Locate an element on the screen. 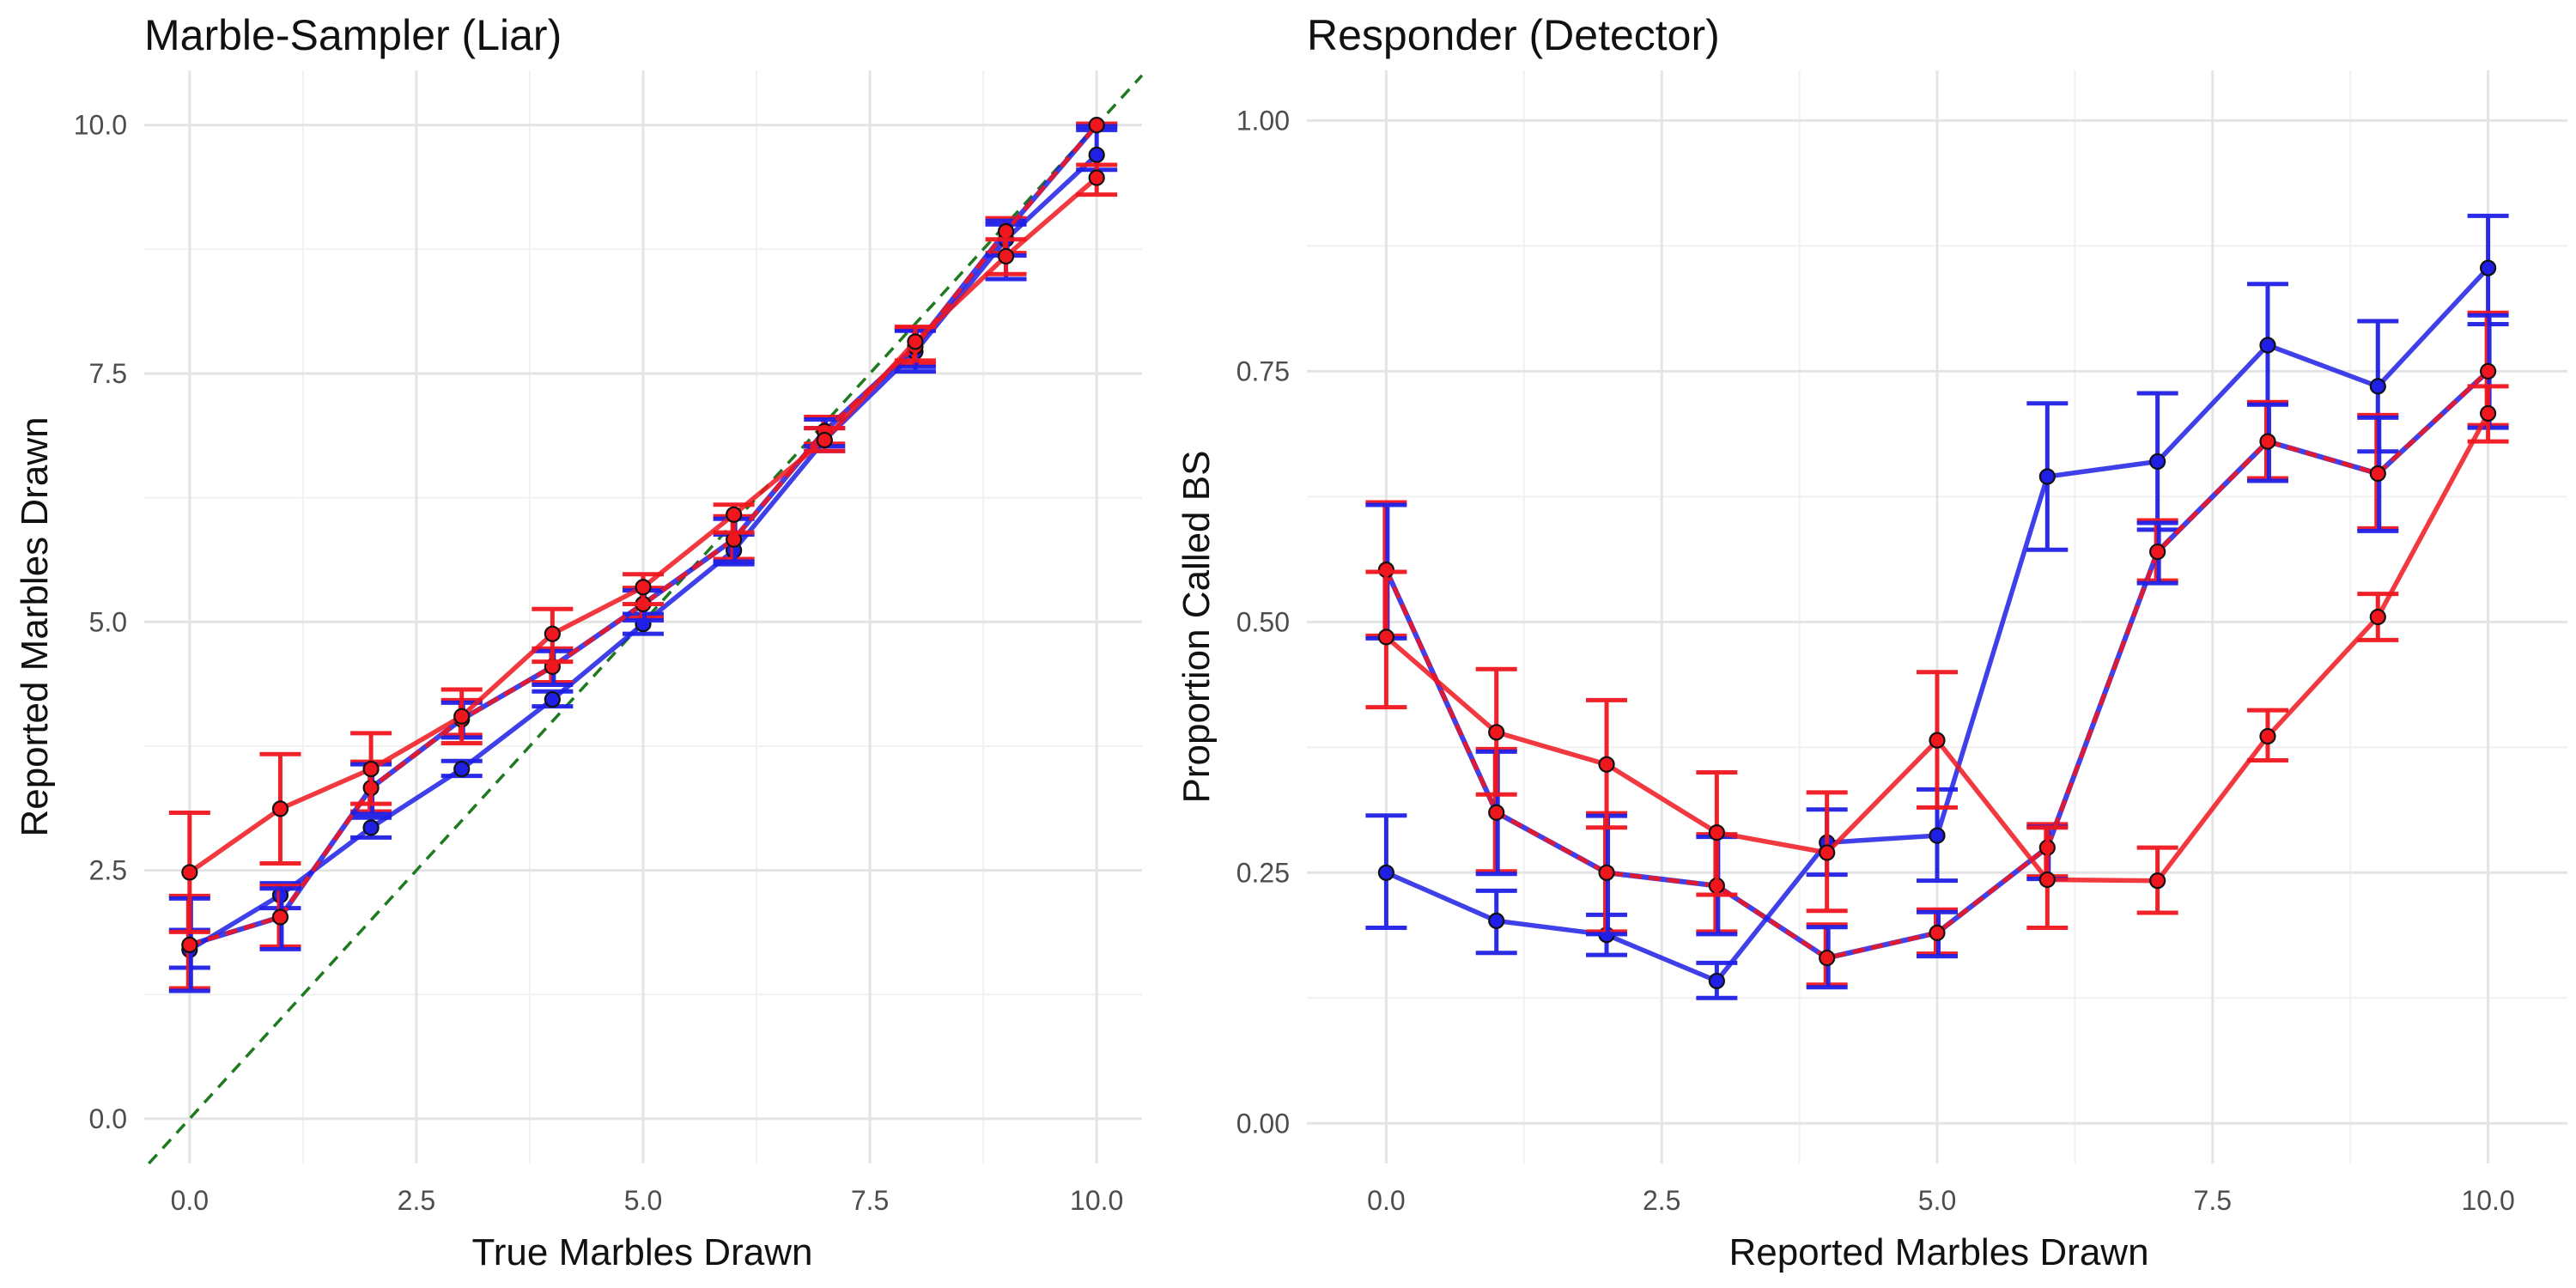 This screenshot has height=1288, width=2576. detector-x-tick-label: 2.5 is located at coordinates (1661, 1200).